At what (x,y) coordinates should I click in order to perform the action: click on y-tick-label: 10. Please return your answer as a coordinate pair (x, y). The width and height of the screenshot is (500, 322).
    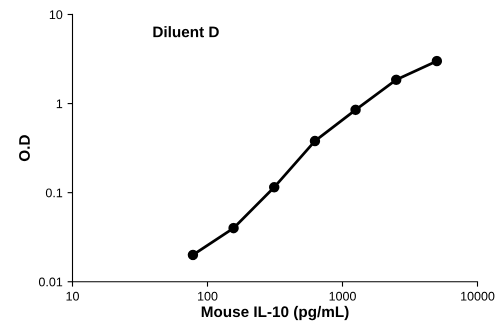
    Looking at the image, I should click on (56, 15).